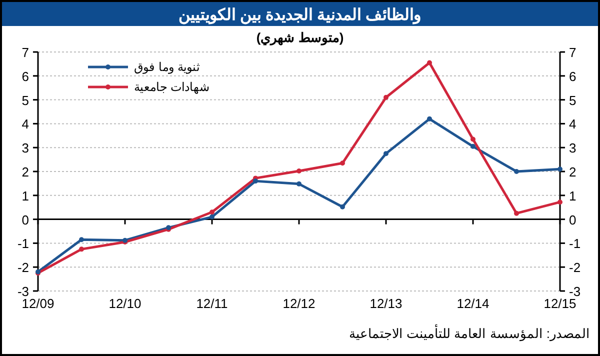 Image resolution: width=600 pixels, height=356 pixels. What do you see at coordinates (172, 87) in the screenshot?
I see `legend-label: شهادات جامعية` at bounding box center [172, 87].